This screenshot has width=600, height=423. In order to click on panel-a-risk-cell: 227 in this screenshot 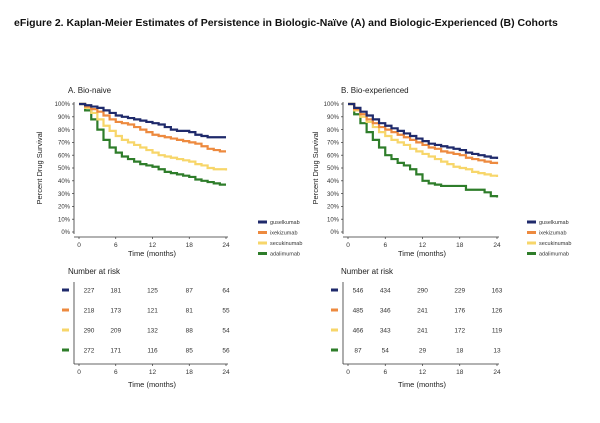, I will do `click(89, 290)`.